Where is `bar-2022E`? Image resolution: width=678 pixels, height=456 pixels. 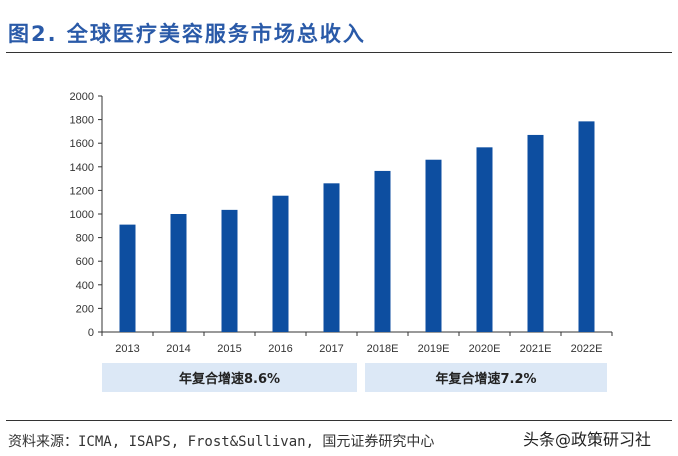 bar-2022E is located at coordinates (586, 227).